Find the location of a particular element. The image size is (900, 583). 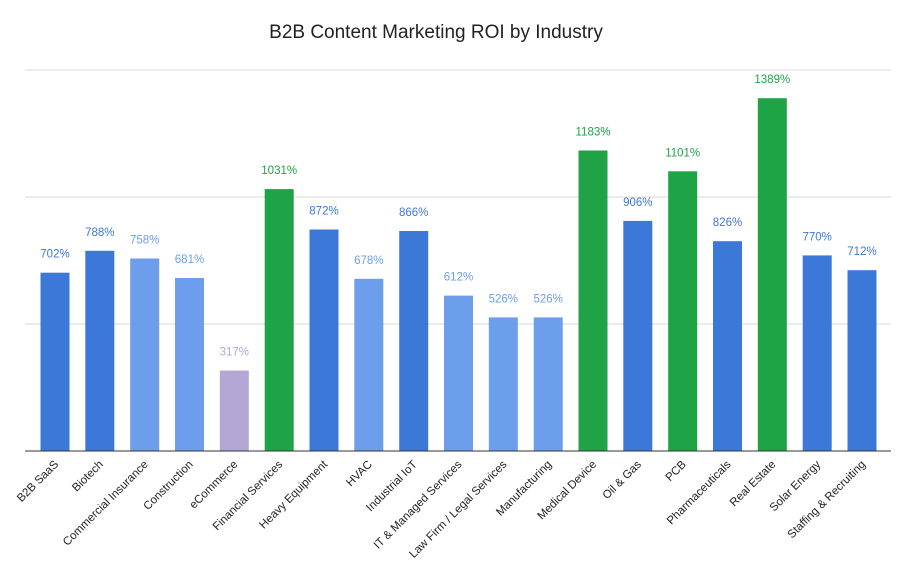

x-tick-label: PCB is located at coordinates (676, 470).